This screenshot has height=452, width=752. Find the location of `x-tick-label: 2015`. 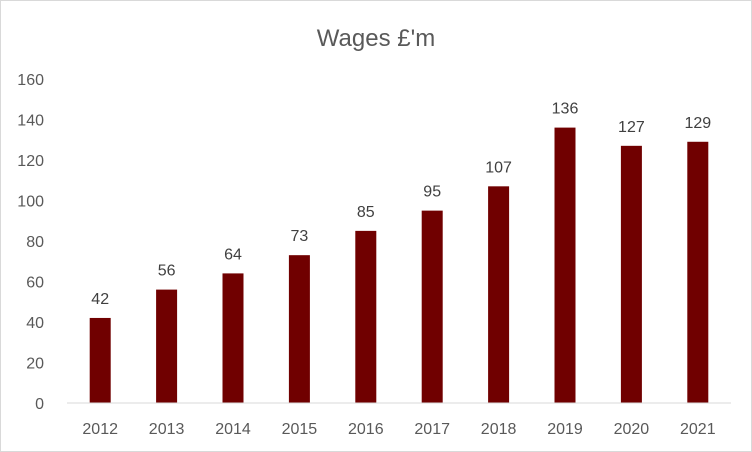

x-tick-label: 2015 is located at coordinates (300, 429).